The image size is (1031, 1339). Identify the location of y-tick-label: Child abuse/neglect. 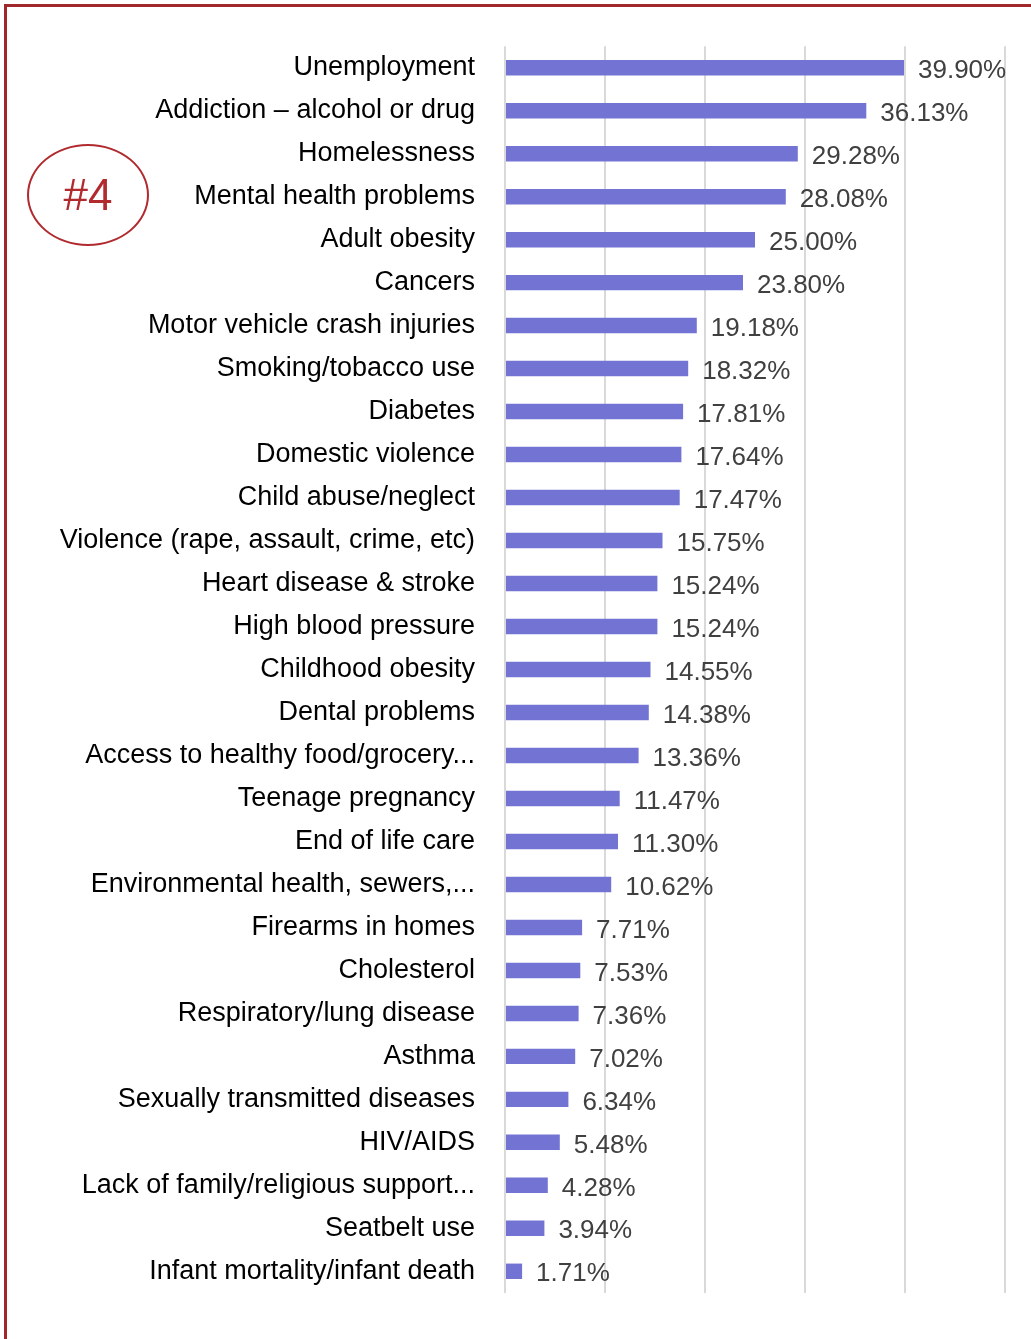
(356, 496).